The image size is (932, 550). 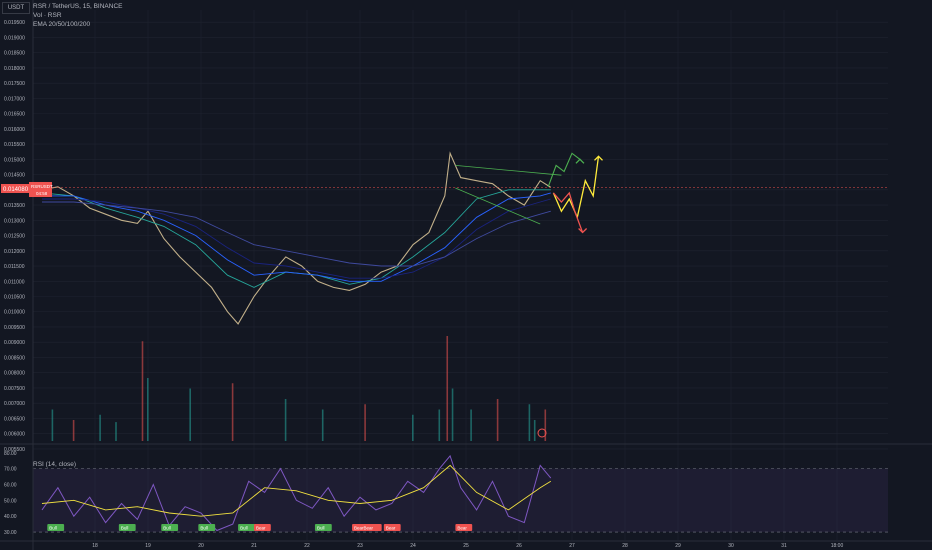 What do you see at coordinates (14, 389) in the screenshot?
I see `price-tick-label: 0.007500` at bounding box center [14, 389].